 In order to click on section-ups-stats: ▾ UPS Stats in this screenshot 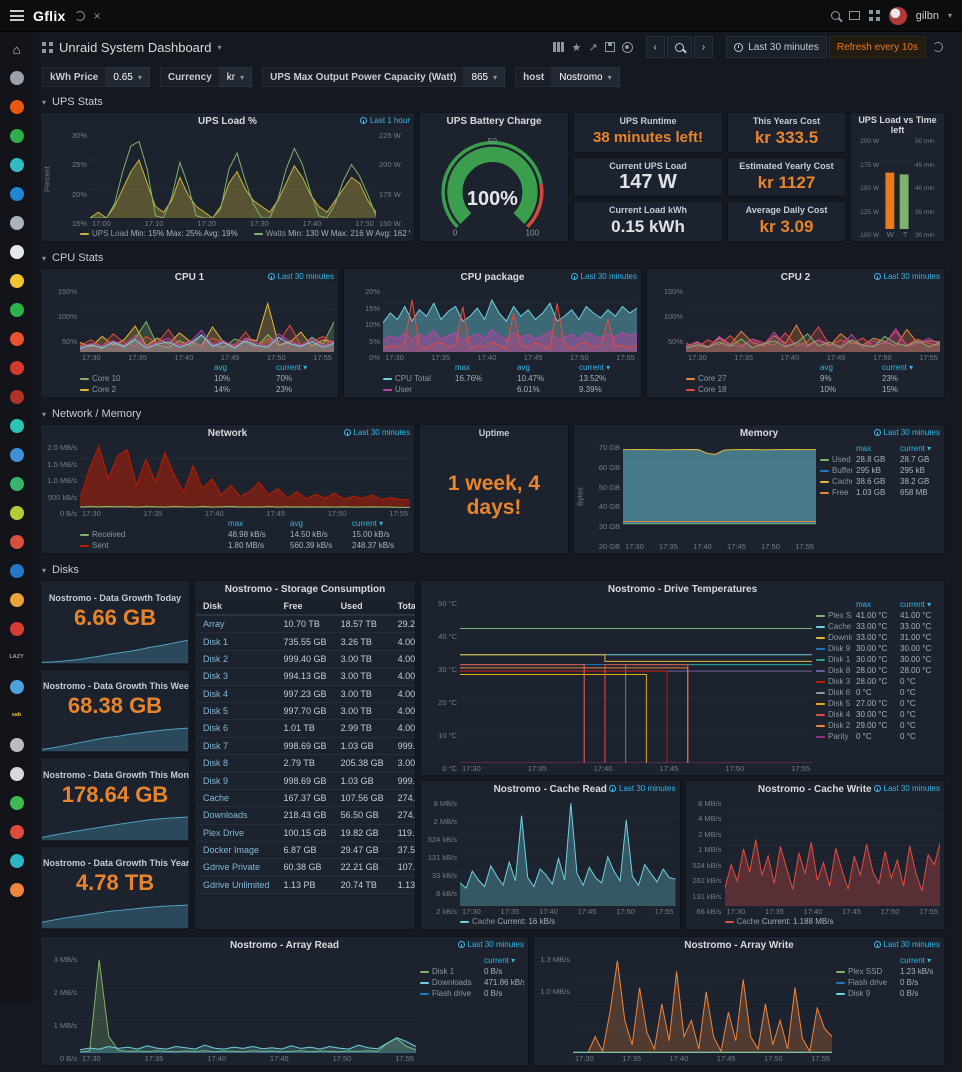, I will do `click(492, 102)`.